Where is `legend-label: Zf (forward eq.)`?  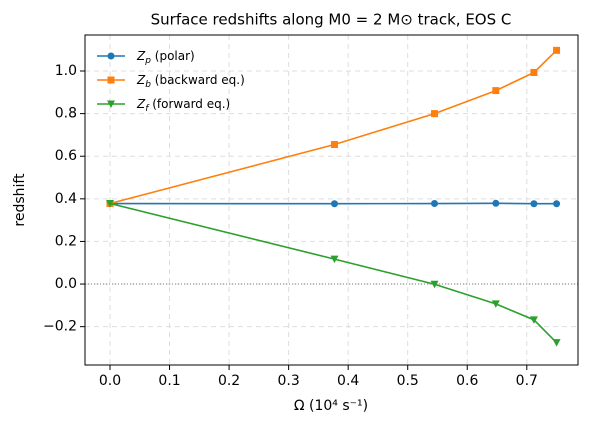 legend-label: Zf (forward eq.) is located at coordinates (183, 105).